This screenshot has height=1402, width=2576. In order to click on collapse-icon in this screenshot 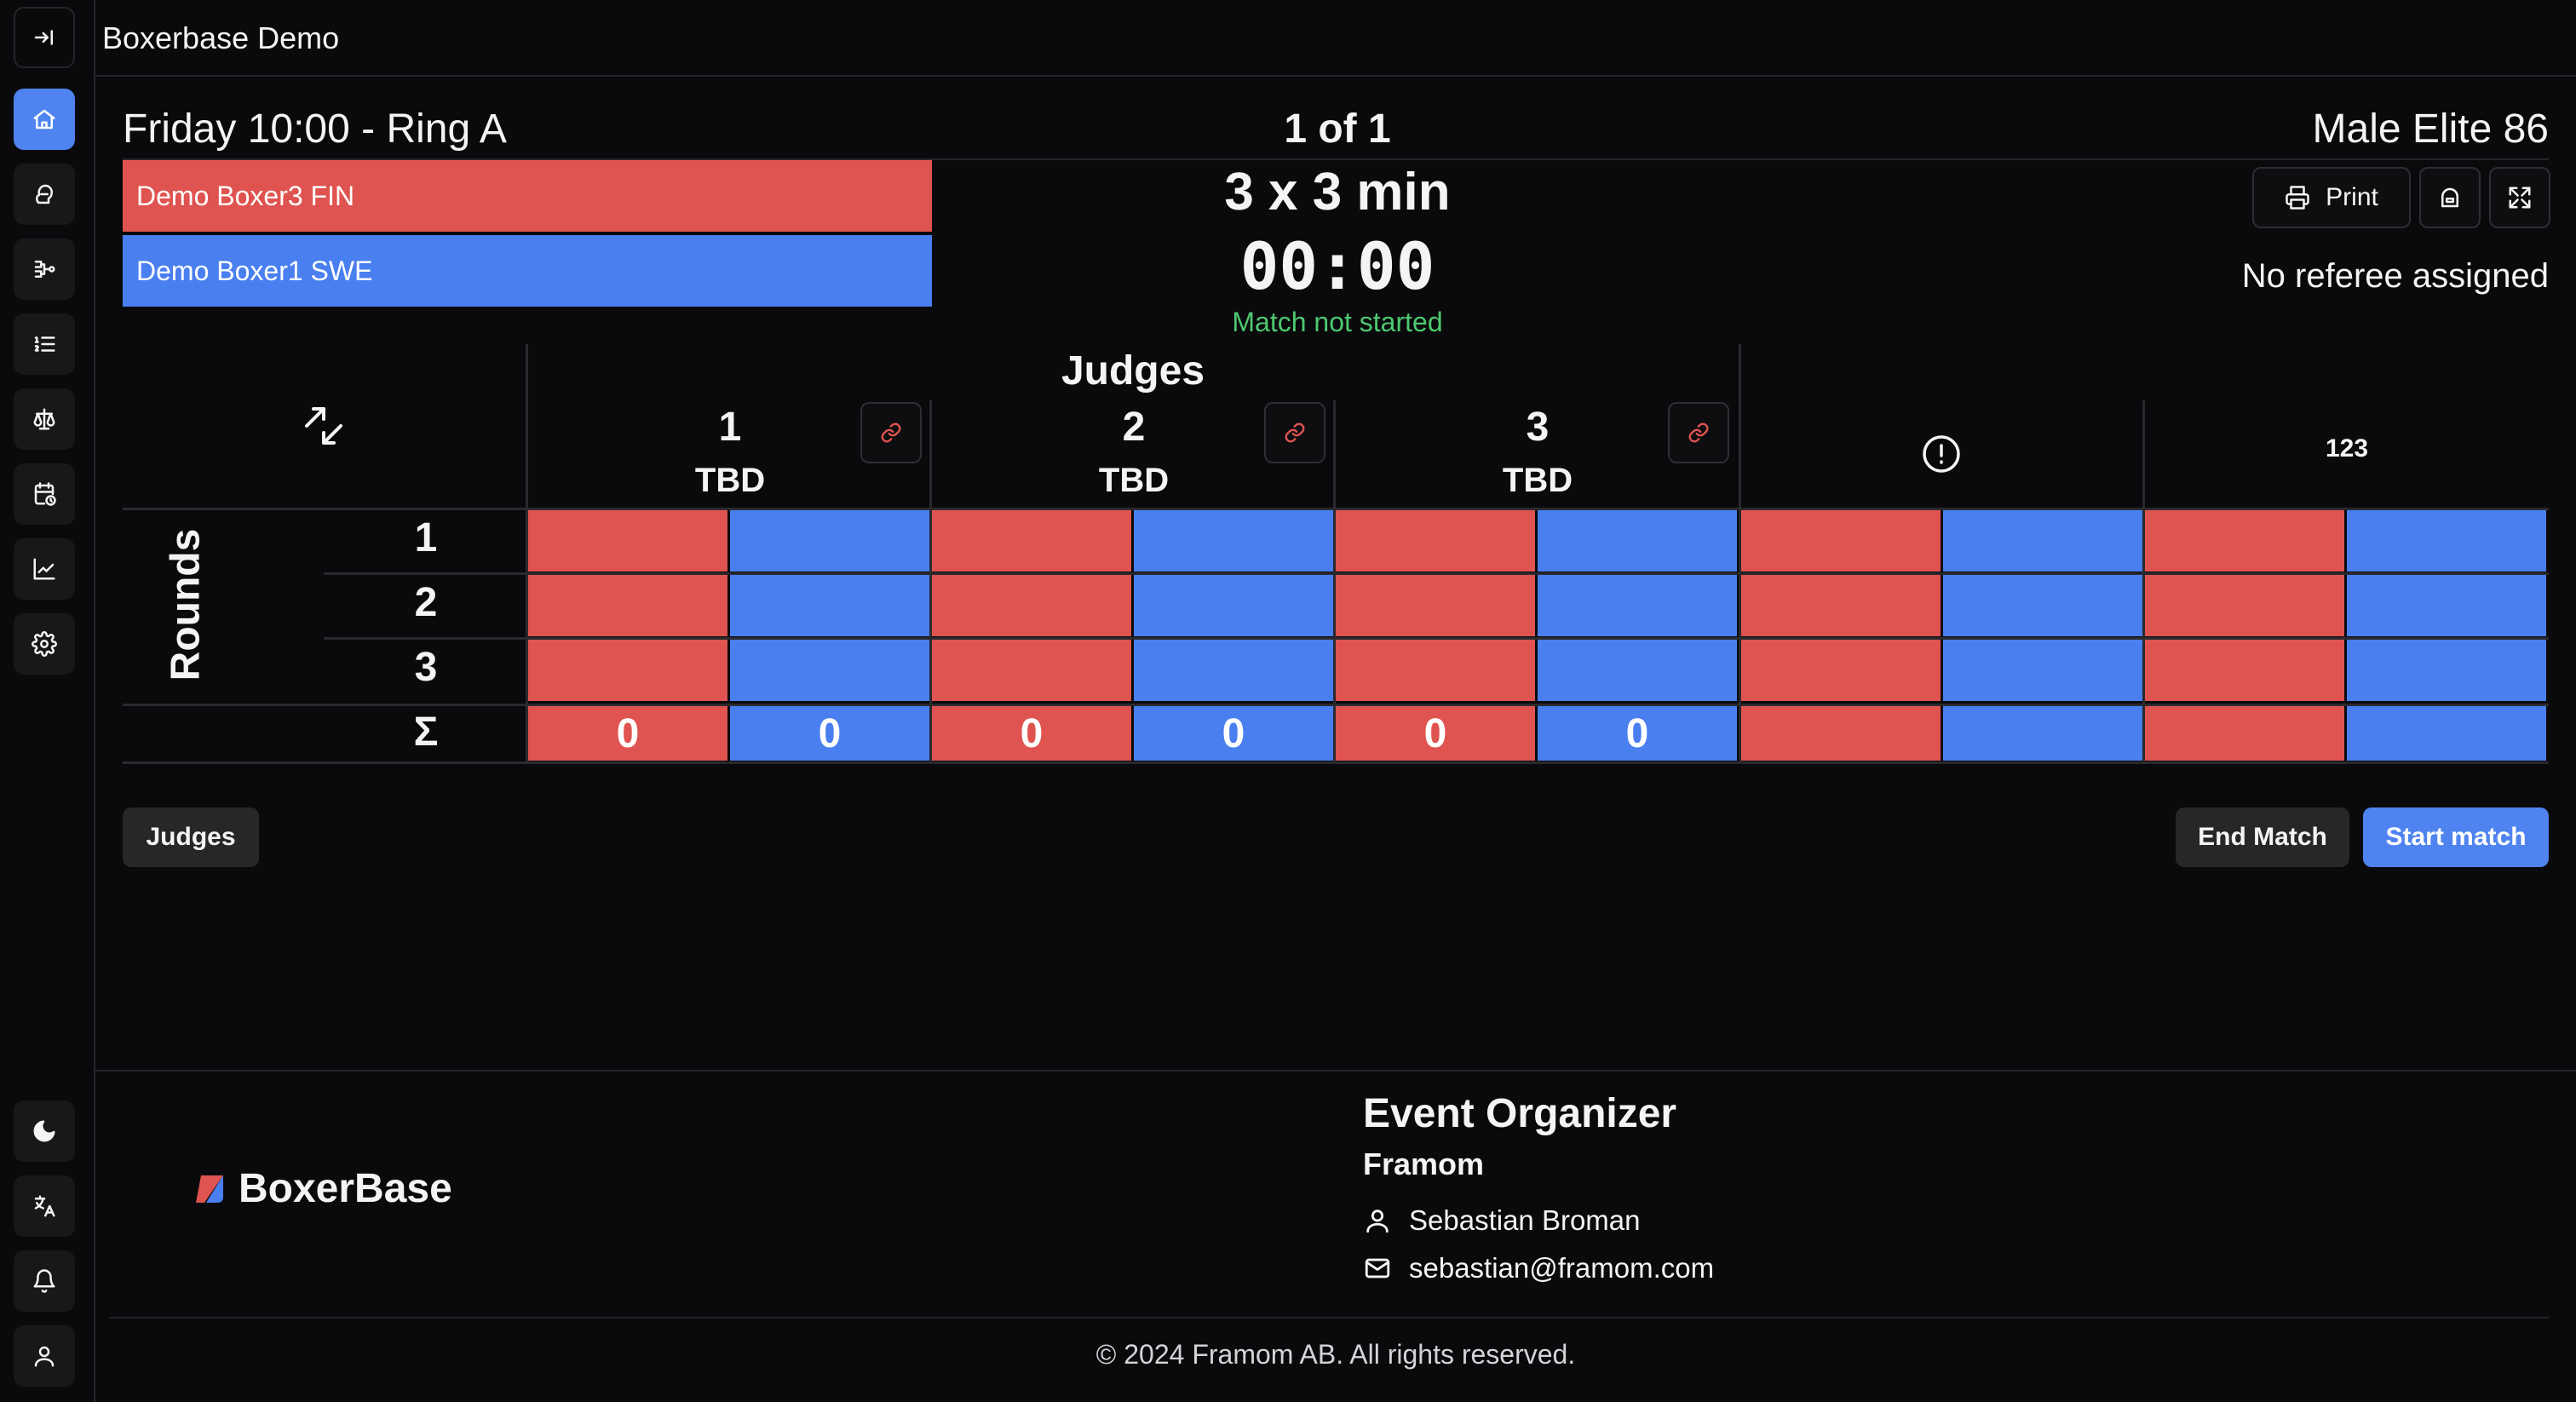, I will do `click(43, 37)`.